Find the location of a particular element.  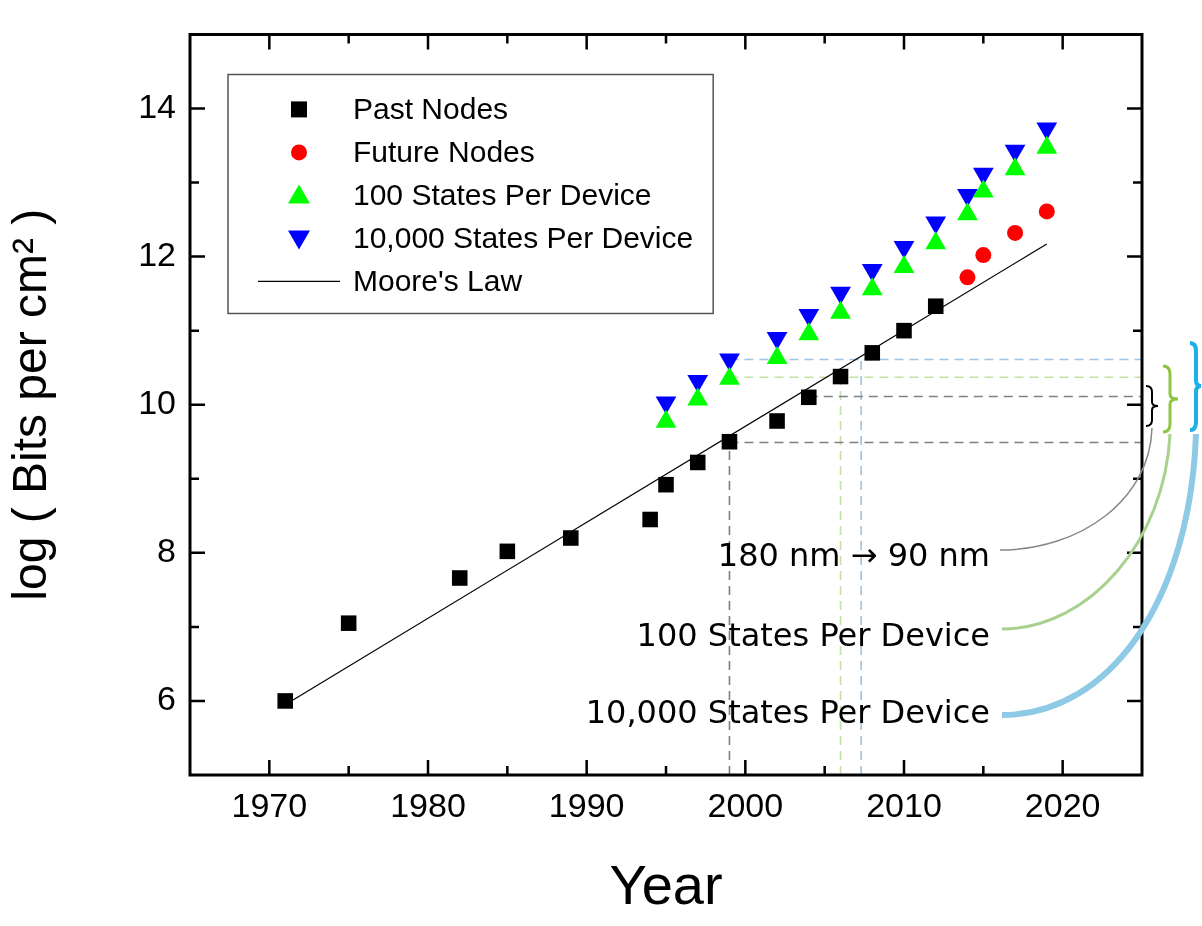

y-tick-label: 8 is located at coordinates (166, 550).